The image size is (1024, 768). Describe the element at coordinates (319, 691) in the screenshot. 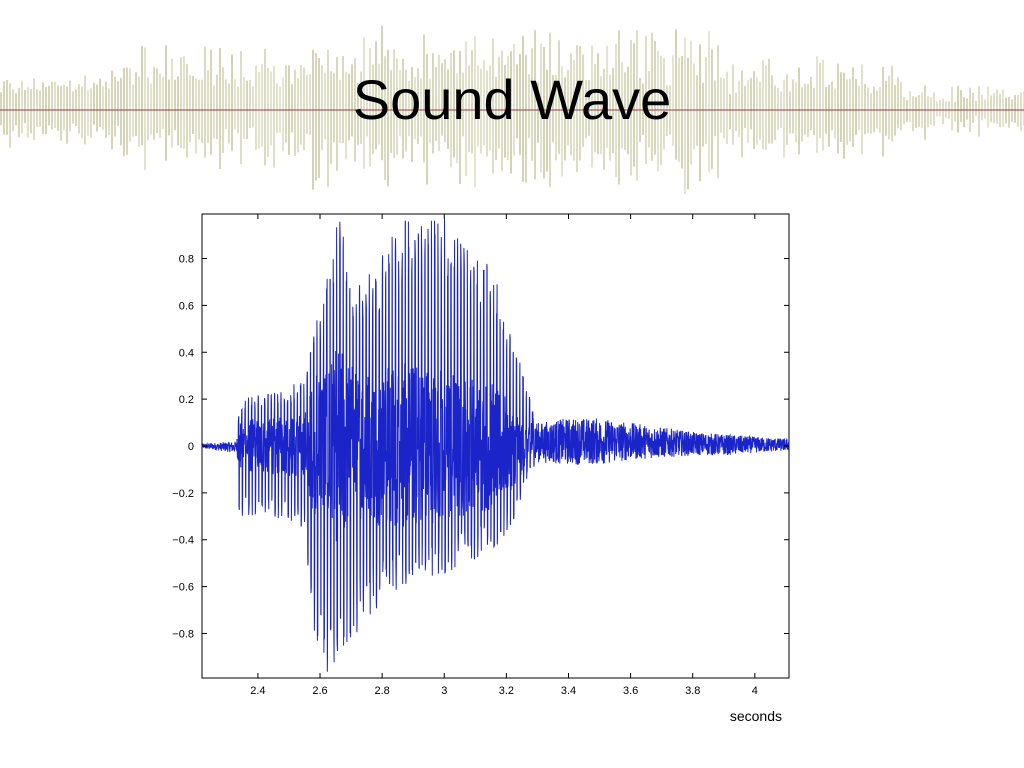

I see `x-tick-label: 2.6` at that location.